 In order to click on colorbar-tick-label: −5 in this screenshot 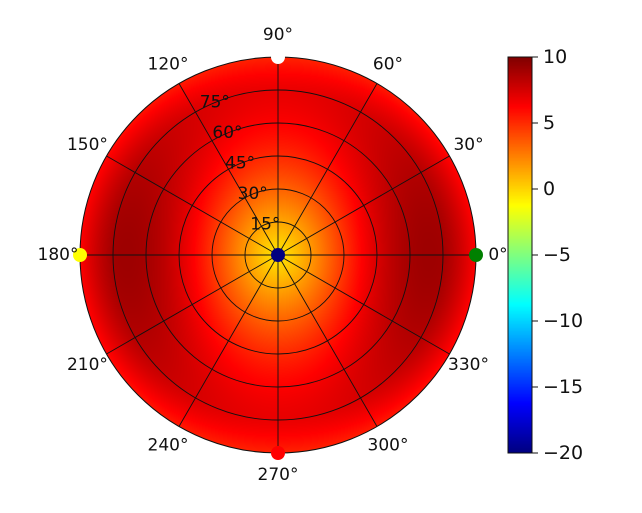, I will do `click(557, 255)`.